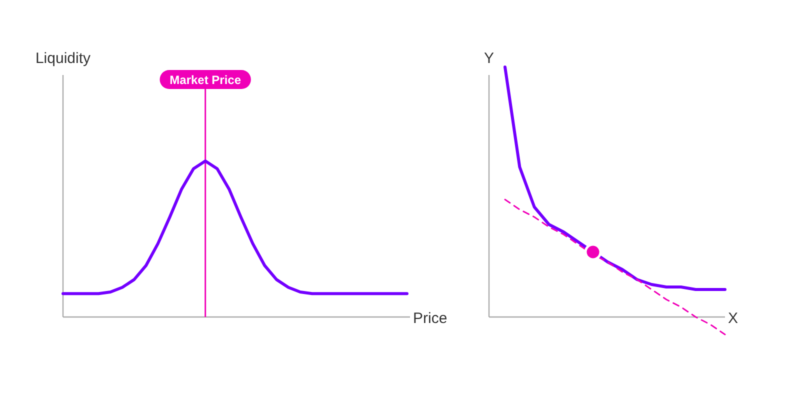 The height and width of the screenshot is (393, 786). What do you see at coordinates (733, 318) in the screenshot?
I see `x-axis-title: X` at bounding box center [733, 318].